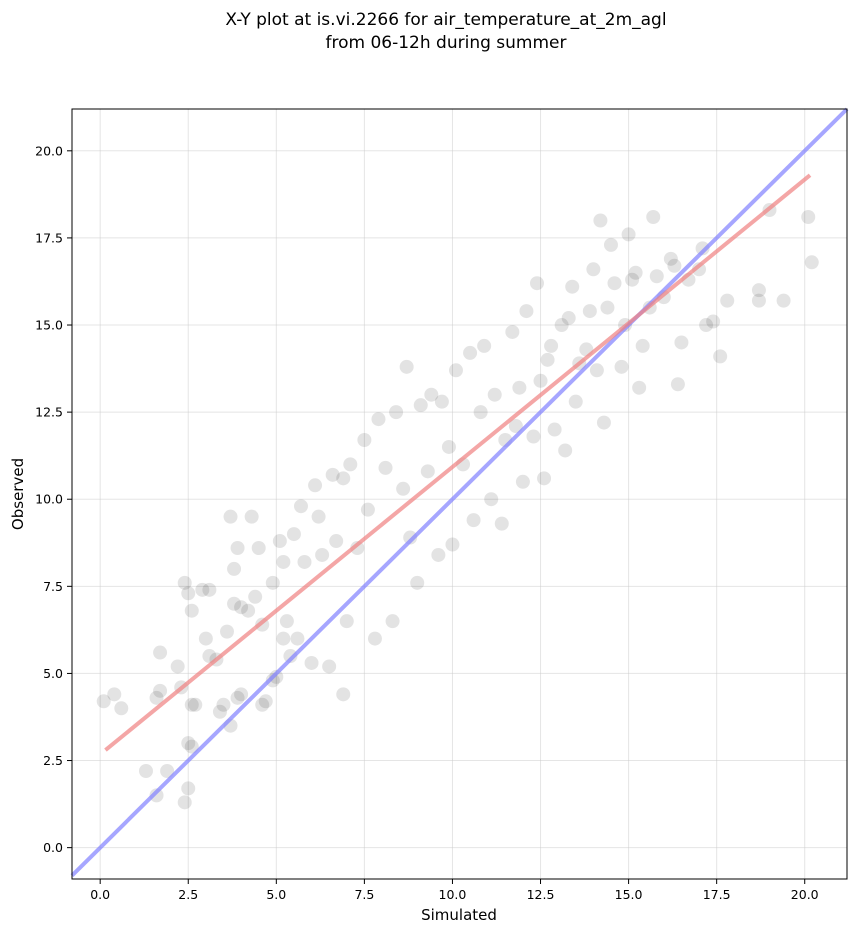  Describe the element at coordinates (49, 412) in the screenshot. I see `y-tick-label: 12.5` at that location.